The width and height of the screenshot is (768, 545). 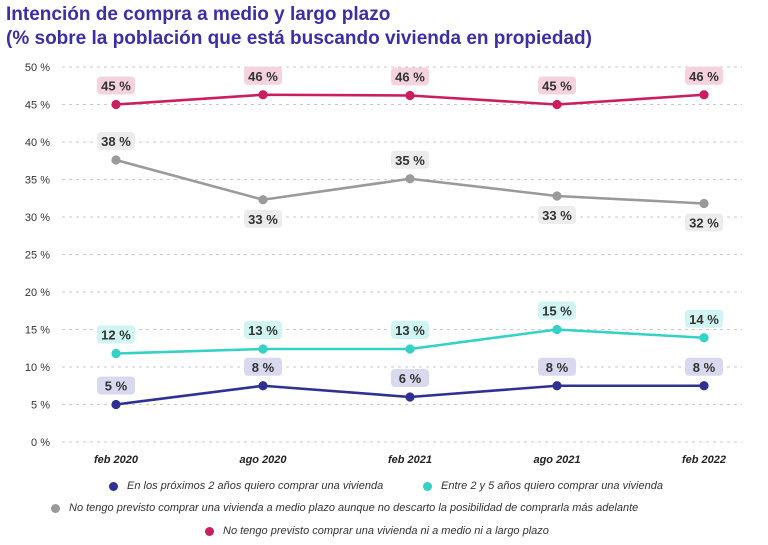 I want to click on data-label: 6 %, so click(x=410, y=378).